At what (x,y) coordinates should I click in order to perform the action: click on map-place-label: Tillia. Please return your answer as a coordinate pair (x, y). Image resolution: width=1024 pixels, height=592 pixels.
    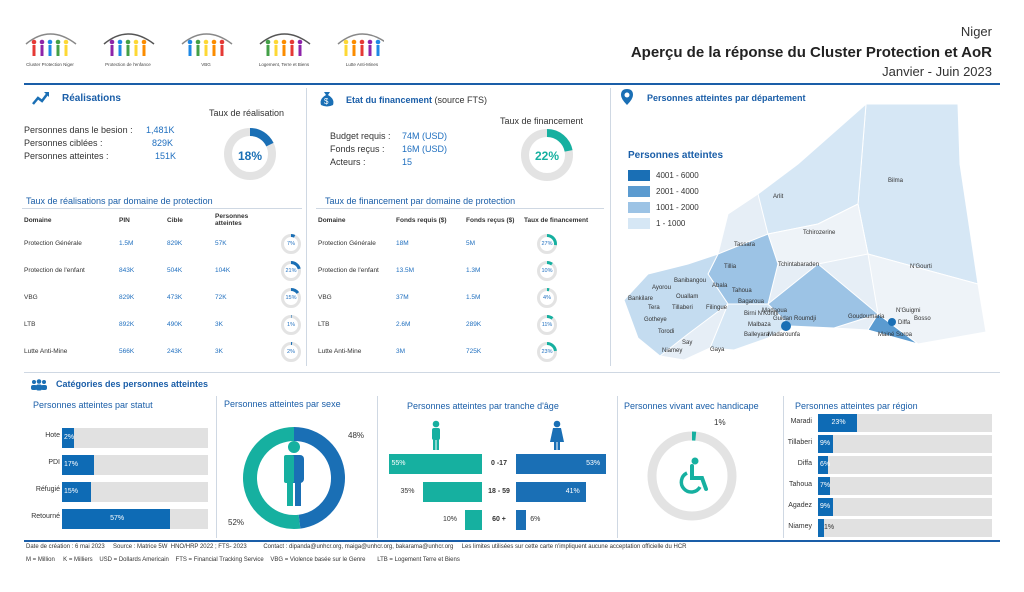
    Looking at the image, I should click on (730, 267).